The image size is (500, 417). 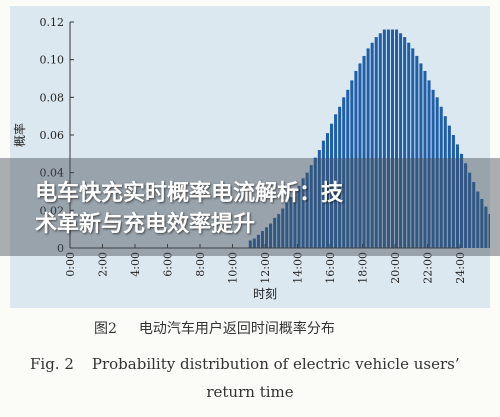 What do you see at coordinates (236, 329) in the screenshot?
I see `caption-cn-text: 电动汽车用户返回时间概率分布` at bounding box center [236, 329].